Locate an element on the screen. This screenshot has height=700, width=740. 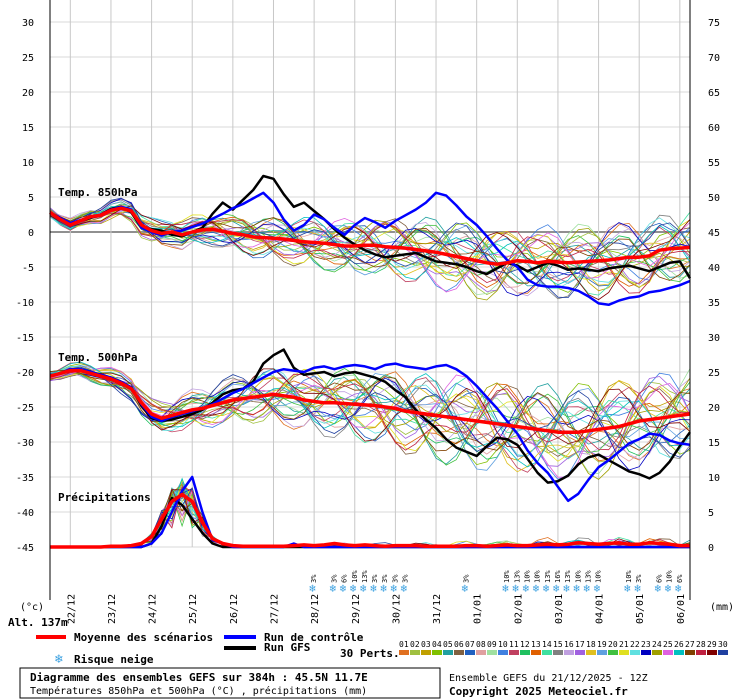
pert-label: 19 is located at coordinates (602, 644).